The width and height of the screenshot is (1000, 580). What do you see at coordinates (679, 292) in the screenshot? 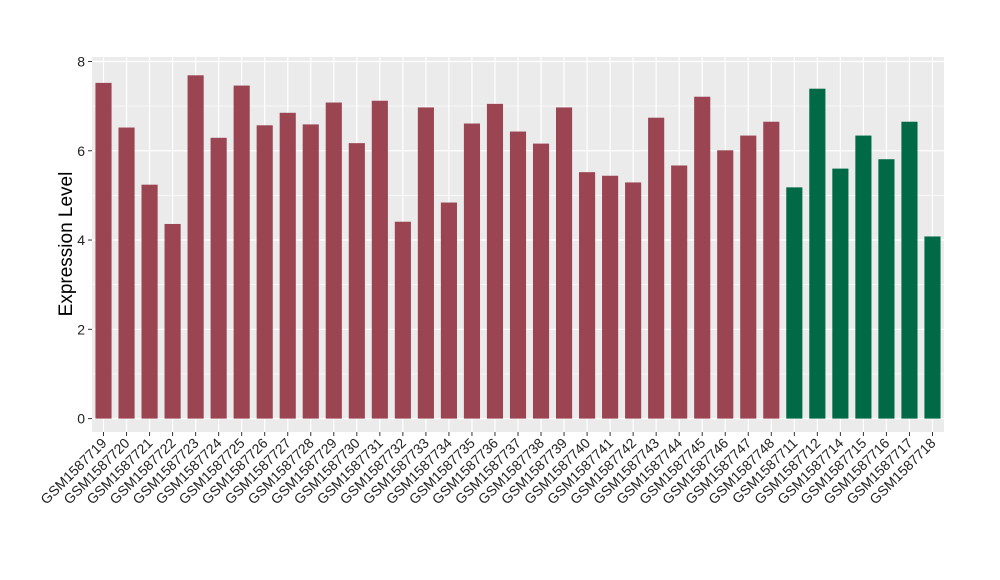
I see `bar-GSM1587744` at bounding box center [679, 292].